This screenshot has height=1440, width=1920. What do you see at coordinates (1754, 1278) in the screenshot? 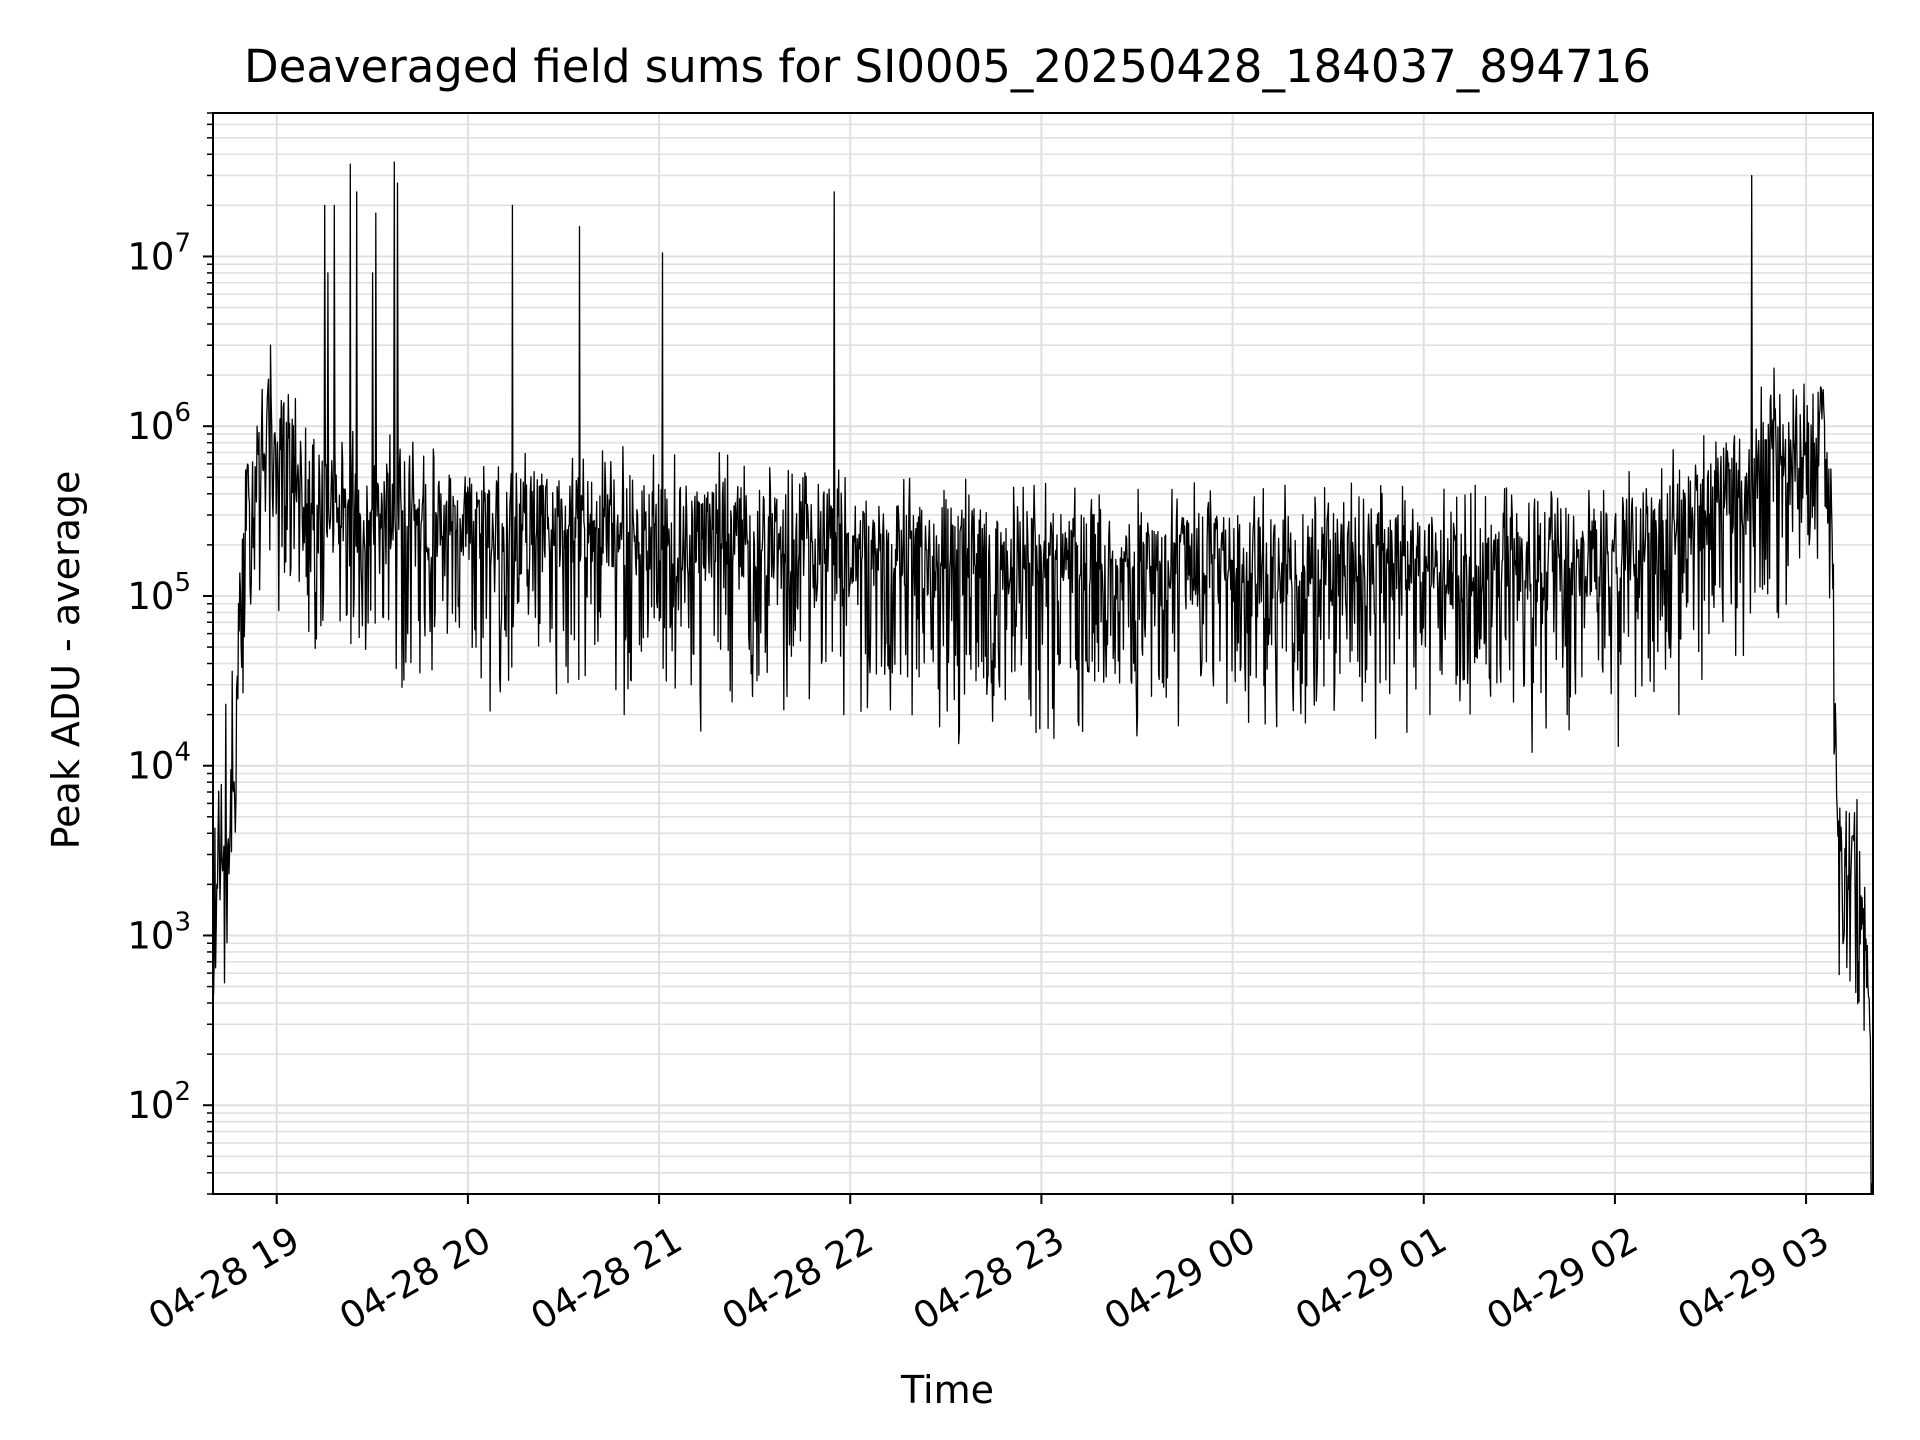
I see `x-tick-label: 04-29 03` at bounding box center [1754, 1278].